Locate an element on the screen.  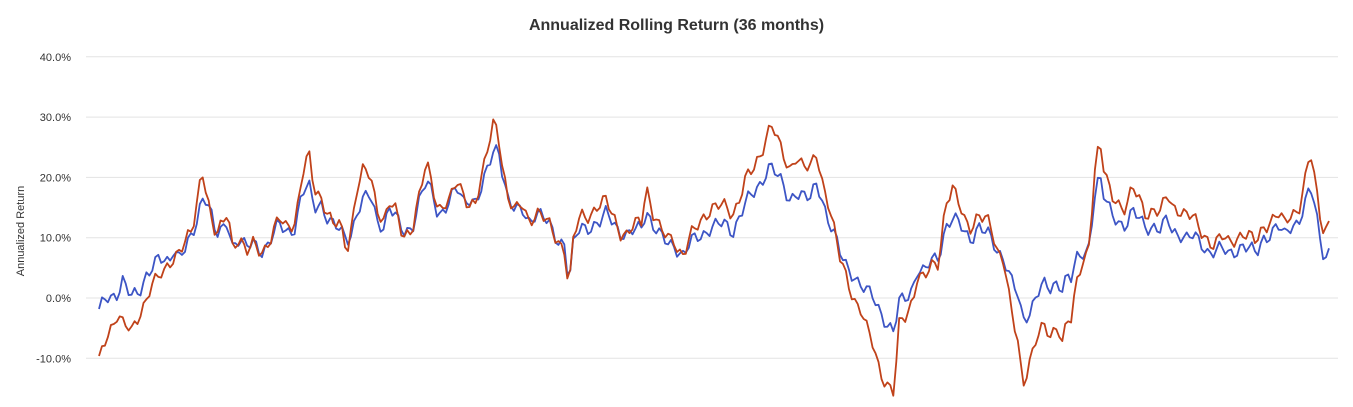
chart-title: Annualized Rolling Return (36 months) is located at coordinates (676, 25).